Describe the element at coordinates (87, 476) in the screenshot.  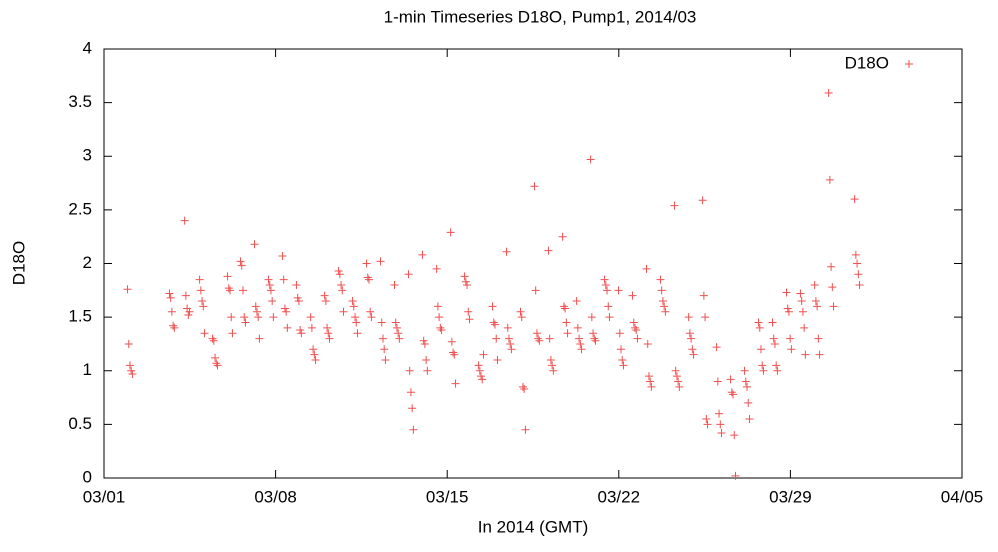
I see `y-tick-label: 0` at that location.